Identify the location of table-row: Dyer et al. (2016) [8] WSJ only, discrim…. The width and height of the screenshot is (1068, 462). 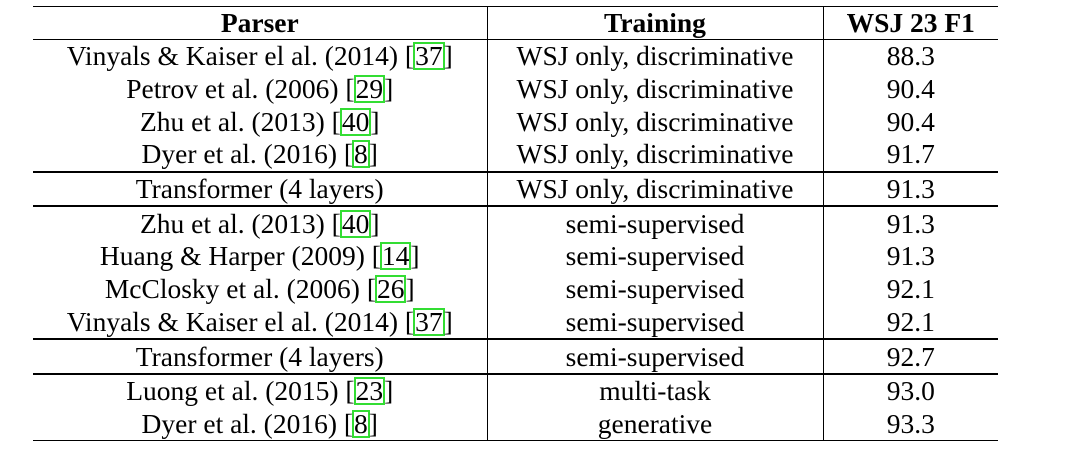
(515, 155).